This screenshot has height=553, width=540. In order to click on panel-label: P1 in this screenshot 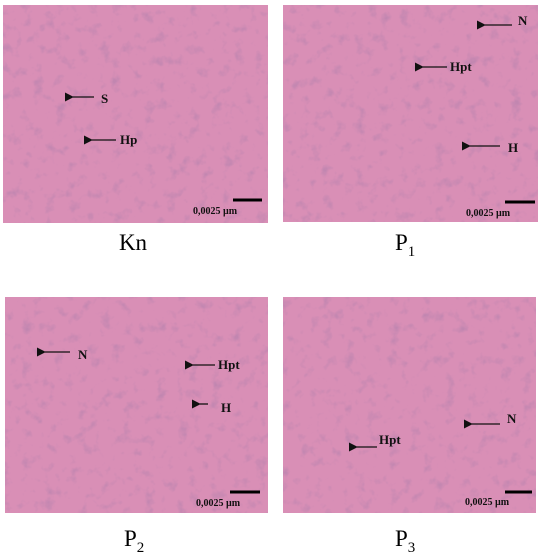, I will do `click(405, 245)`.